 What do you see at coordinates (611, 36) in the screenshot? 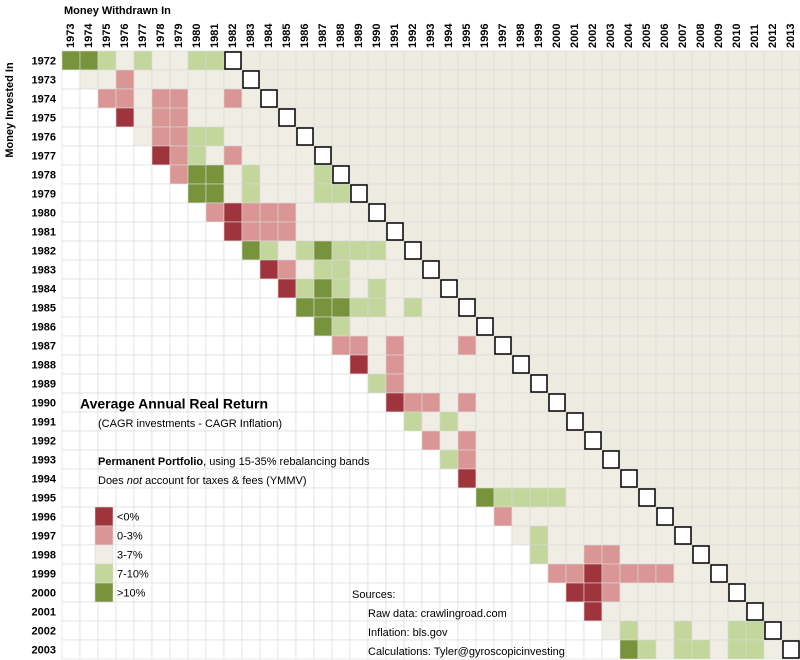
I see `column-label: 2003` at bounding box center [611, 36].